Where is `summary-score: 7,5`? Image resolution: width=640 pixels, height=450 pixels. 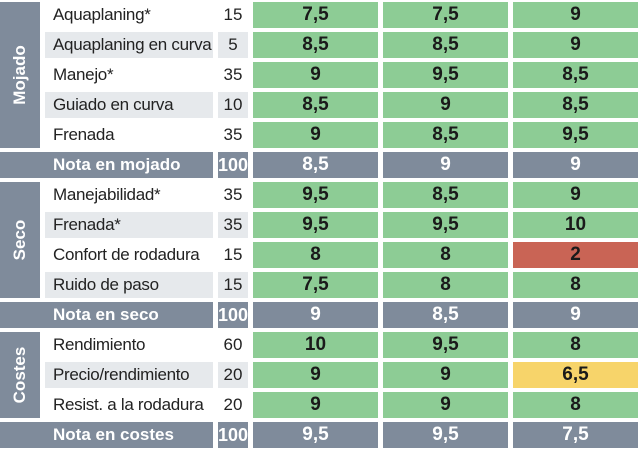
summary-score: 7,5 is located at coordinates (575, 435).